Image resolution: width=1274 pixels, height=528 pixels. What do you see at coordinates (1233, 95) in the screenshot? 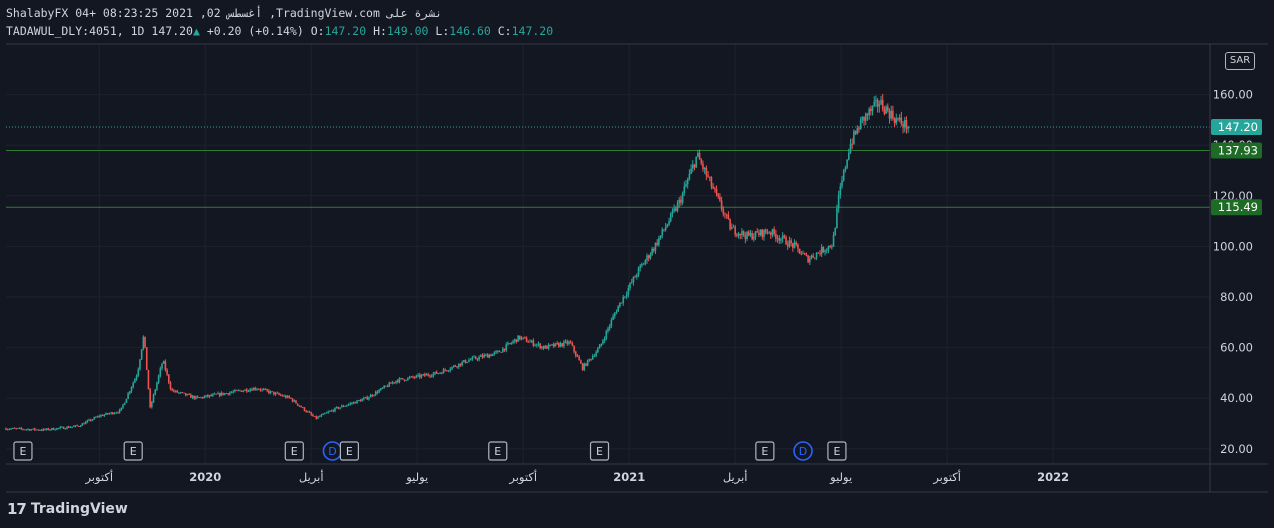
I see `price-tick-label: 160.00` at bounding box center [1233, 95].